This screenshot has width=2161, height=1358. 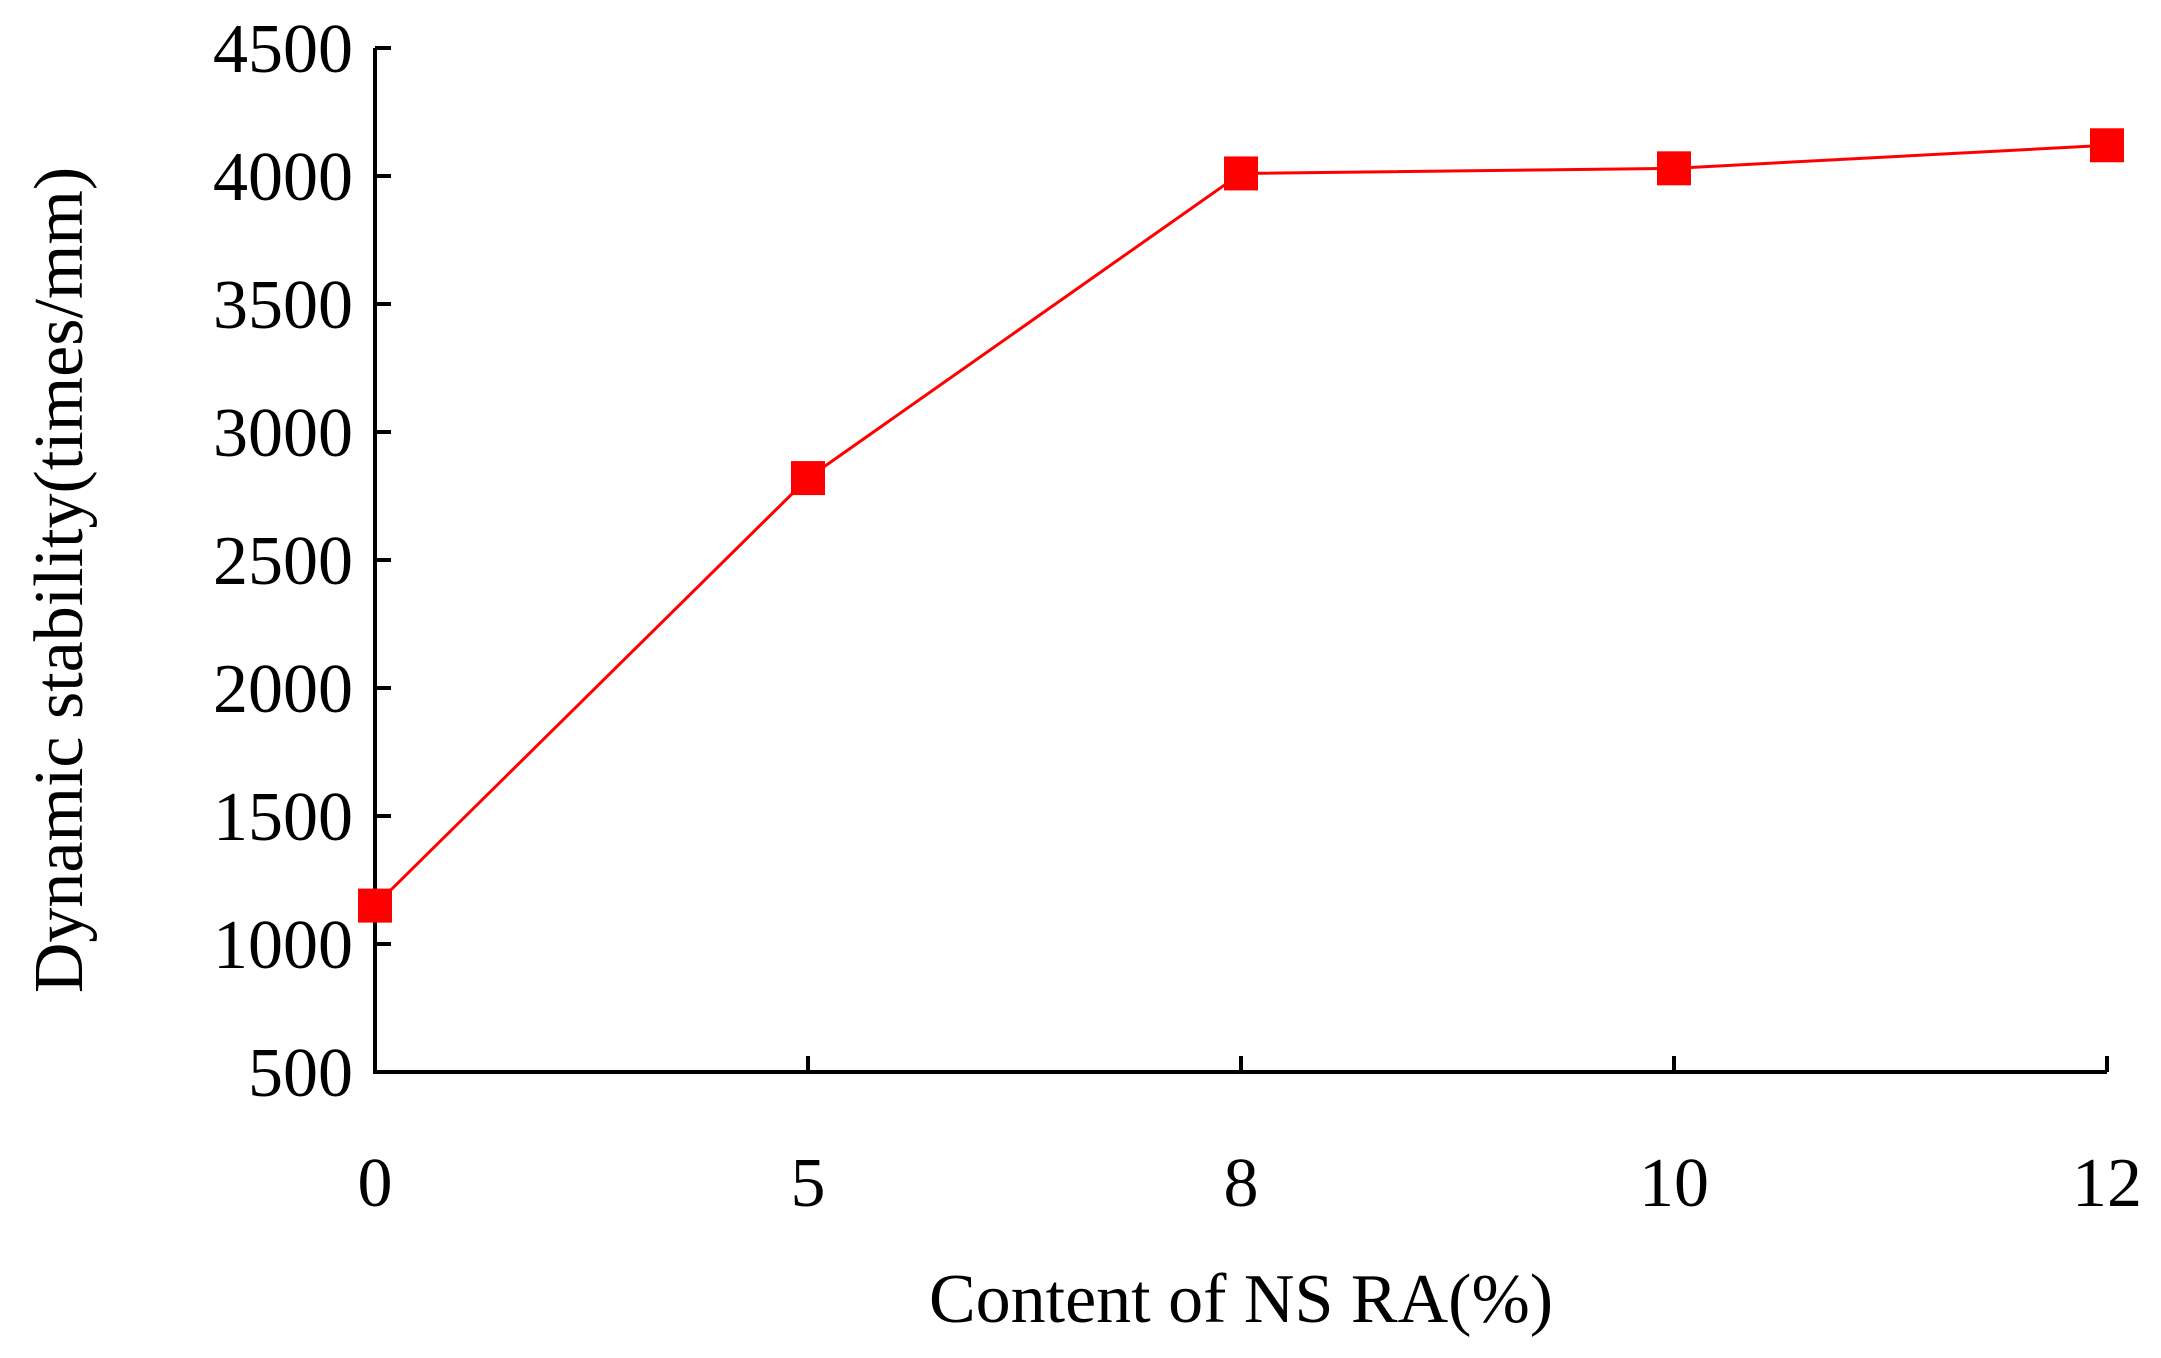 What do you see at coordinates (283, 817) in the screenshot?
I see `y-tick-label: 1500` at bounding box center [283, 817].